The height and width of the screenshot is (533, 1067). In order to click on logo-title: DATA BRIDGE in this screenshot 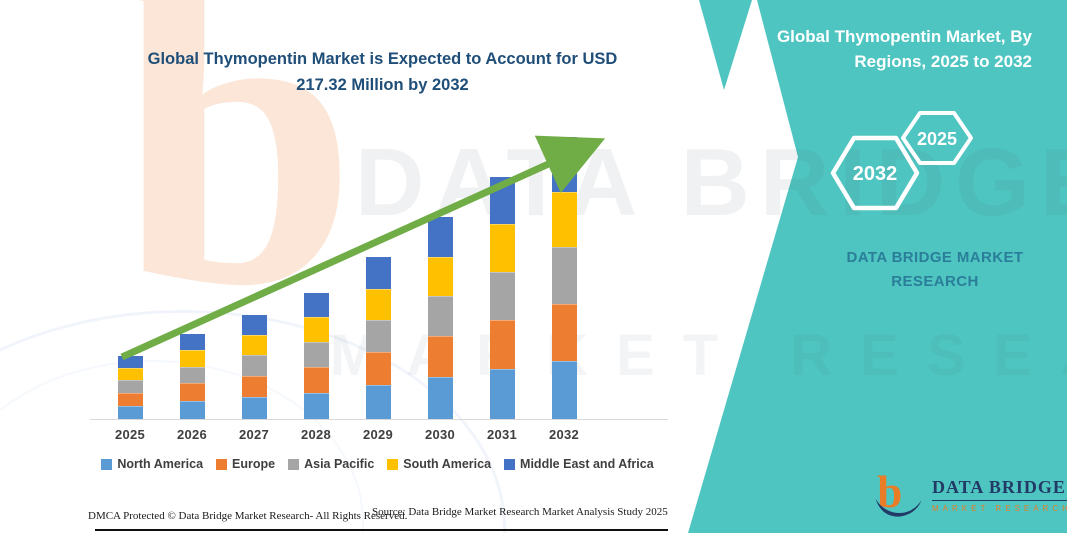, I will do `click(999, 489)`.